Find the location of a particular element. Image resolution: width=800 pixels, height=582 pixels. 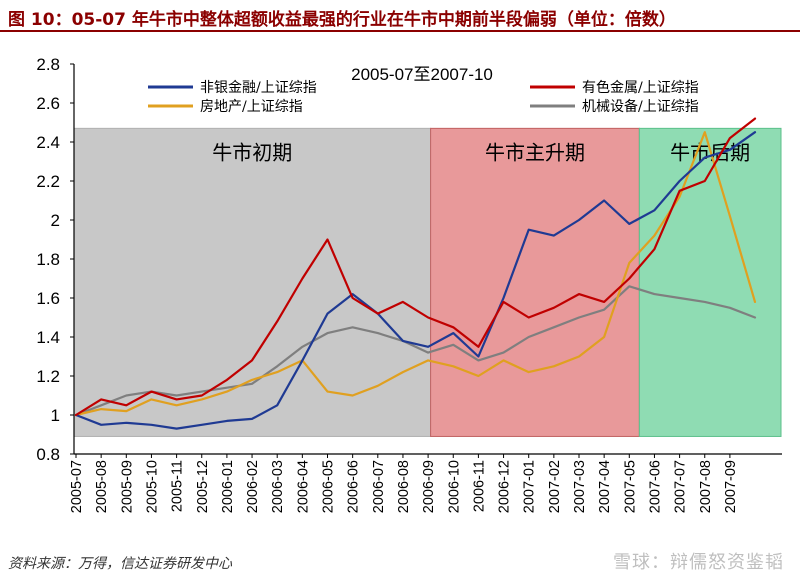

x-tick-label: 2007-01 is located at coordinates (530, 486).